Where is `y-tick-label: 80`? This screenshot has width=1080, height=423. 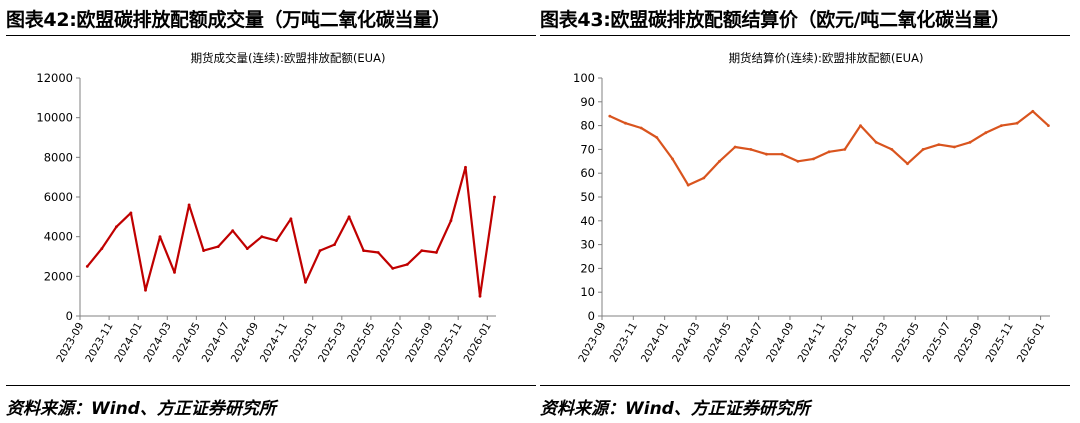 y-tick-label: 80 is located at coordinates (587, 126).